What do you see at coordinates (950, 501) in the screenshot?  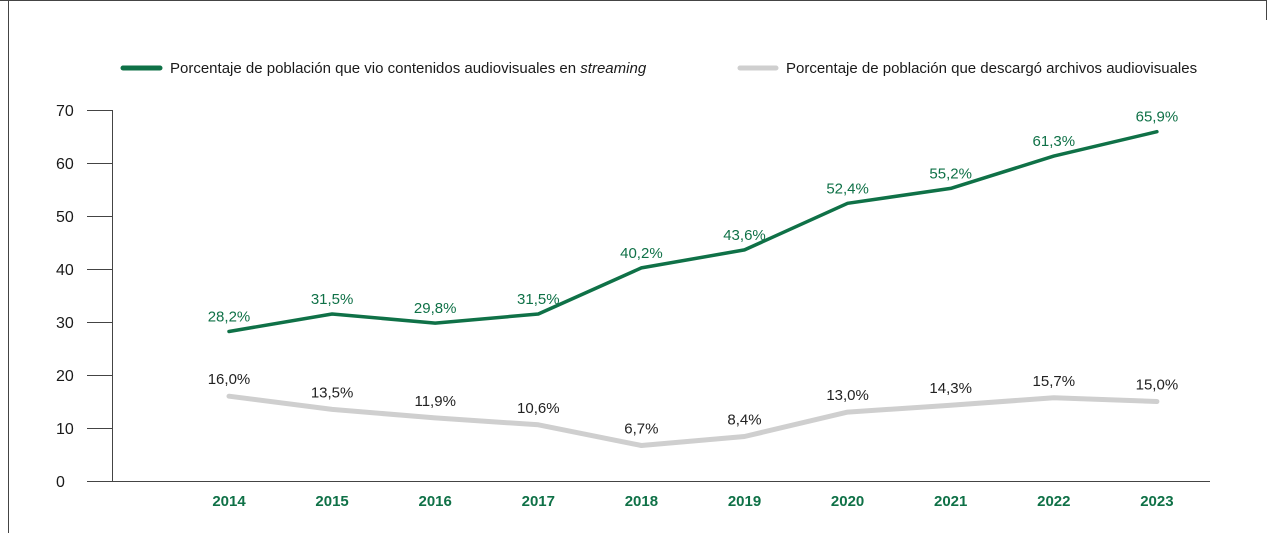 I see `x-tick-label: 2021` at bounding box center [950, 501].